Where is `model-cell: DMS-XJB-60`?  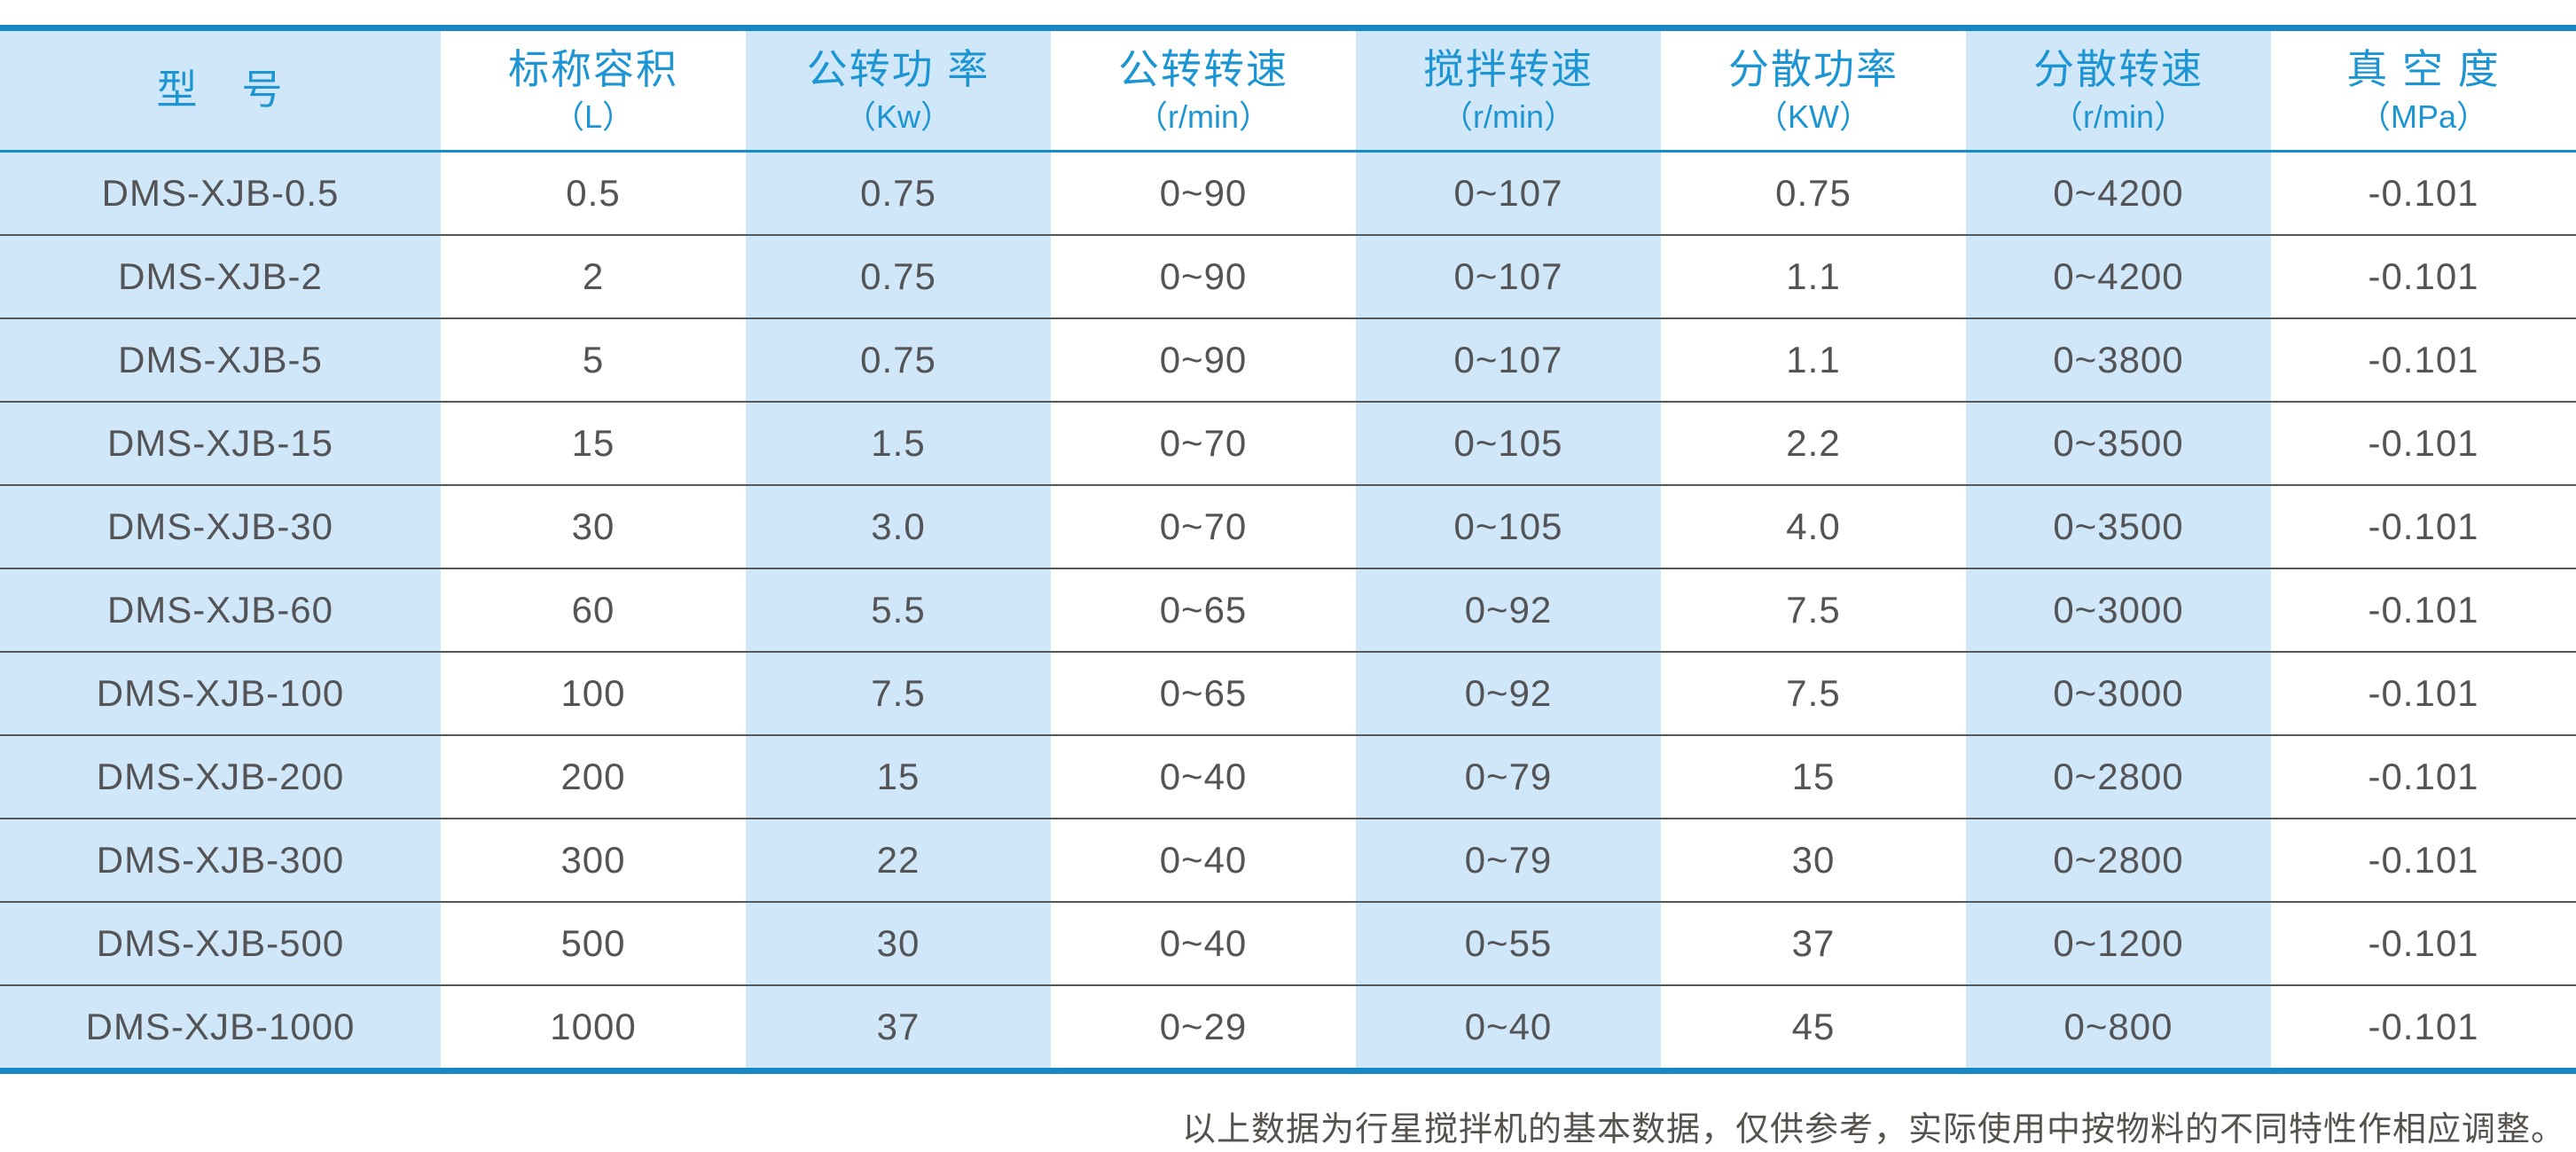 model-cell: DMS-XJB-60 is located at coordinates (220, 610).